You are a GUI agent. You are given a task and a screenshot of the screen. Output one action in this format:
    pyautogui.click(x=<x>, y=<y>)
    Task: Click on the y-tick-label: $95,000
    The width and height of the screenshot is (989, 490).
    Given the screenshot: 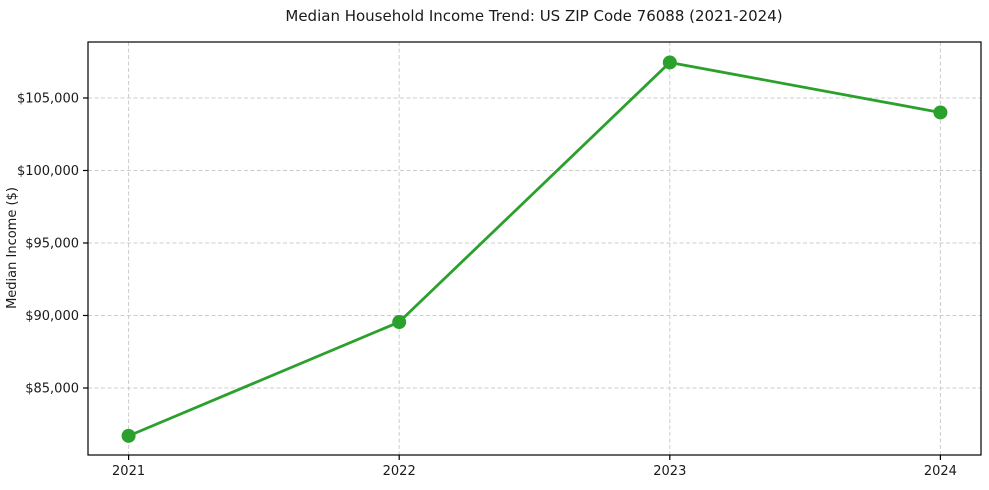 What is the action you would take?
    pyautogui.click(x=52, y=243)
    